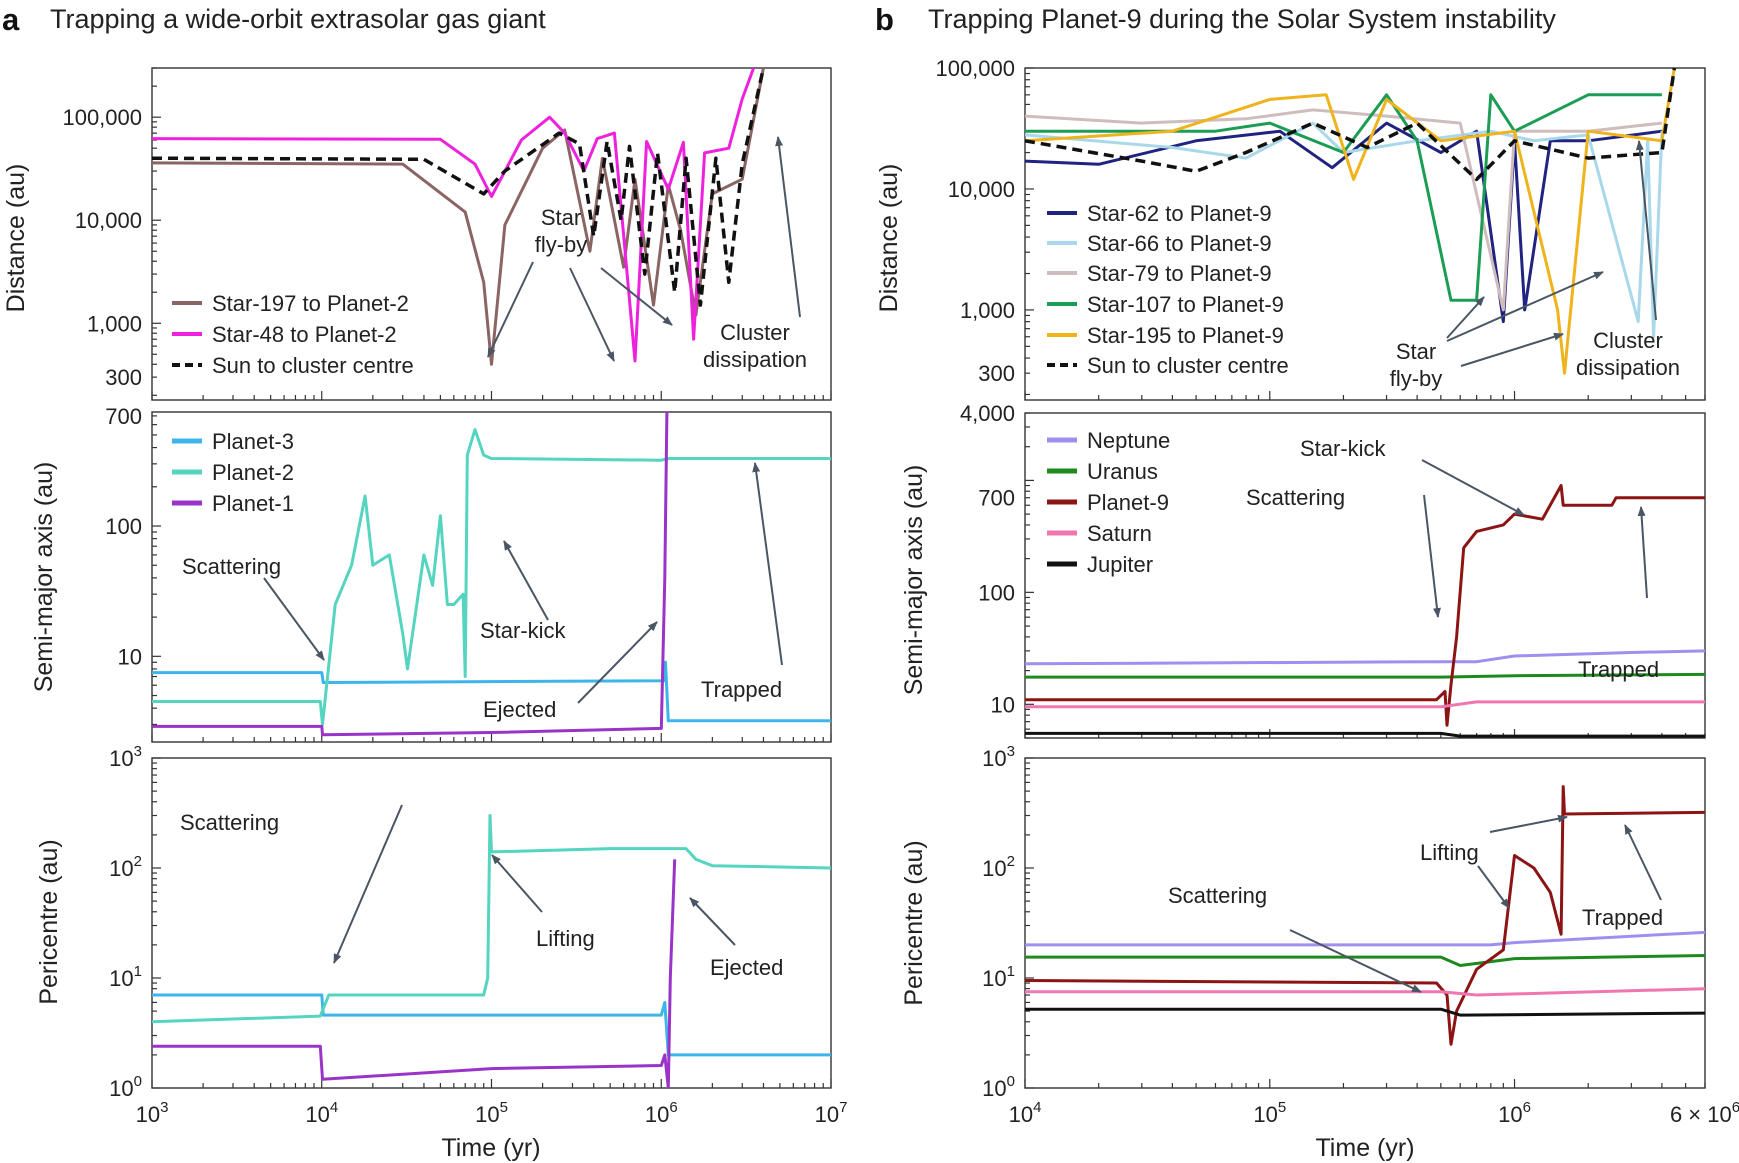  I want to click on b-peri-trapped: Trapped, so click(1622, 917).